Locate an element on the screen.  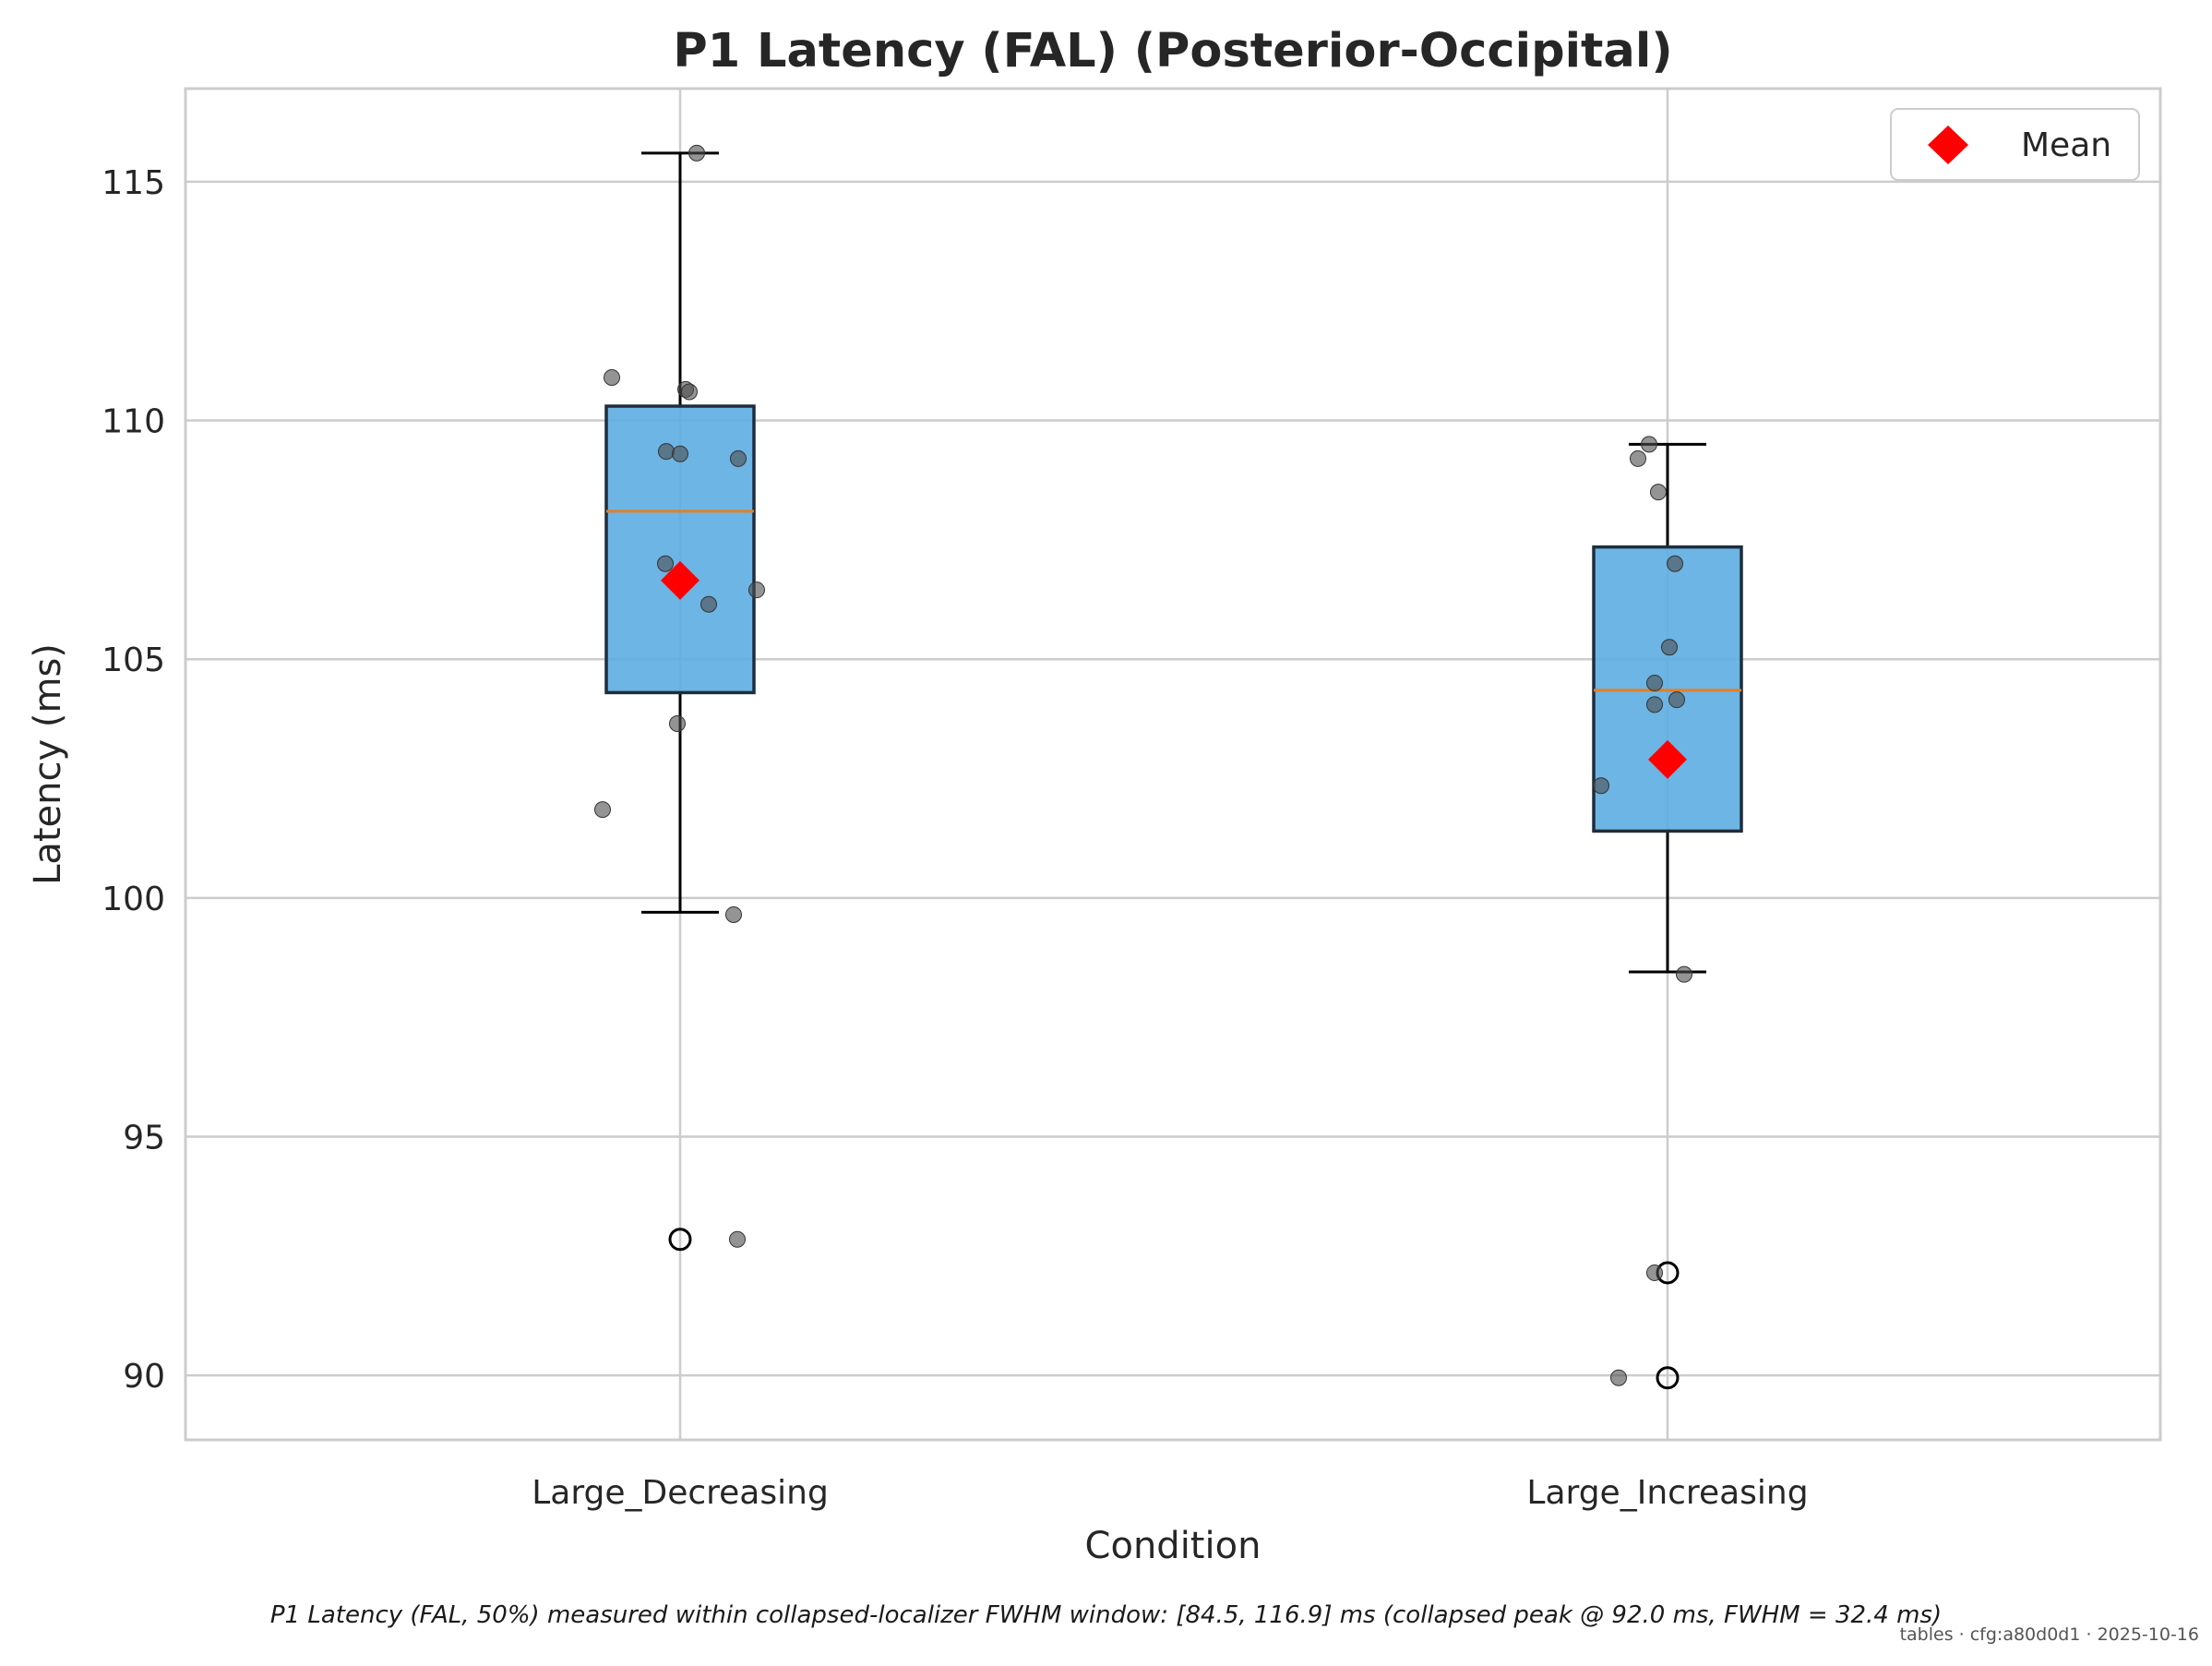
x-tick-label: Large_Decreasing is located at coordinates (680, 1493).